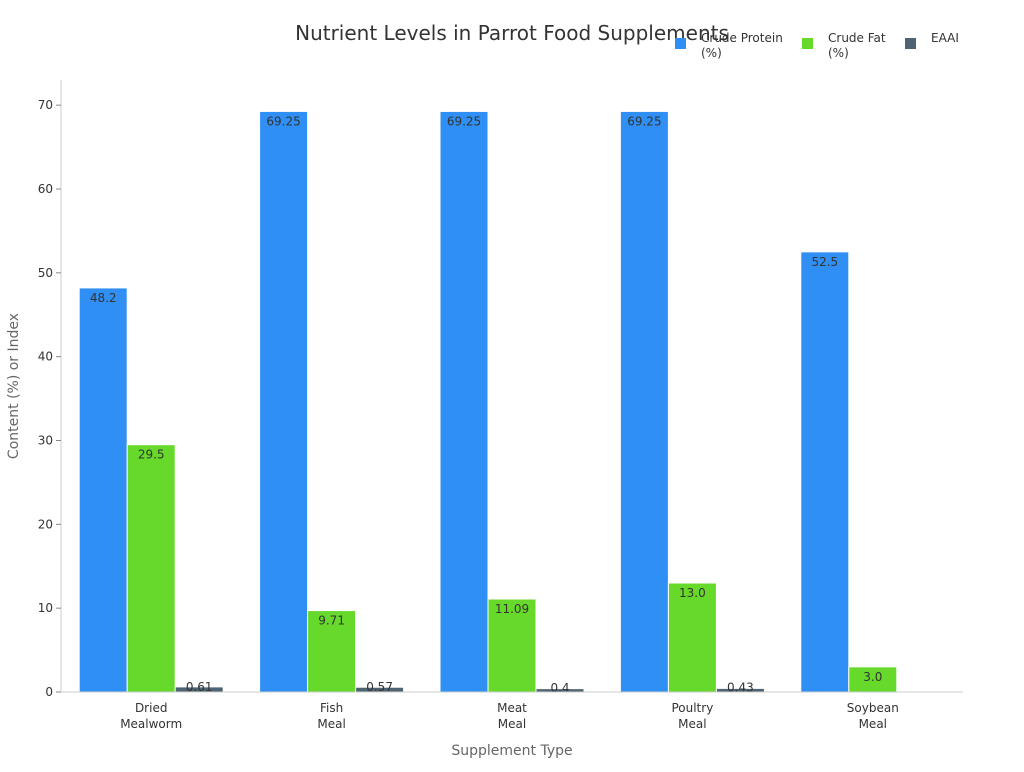 The width and height of the screenshot is (1024, 772). Describe the element at coordinates (45, 440) in the screenshot. I see `y-tick-label: 30` at that location.